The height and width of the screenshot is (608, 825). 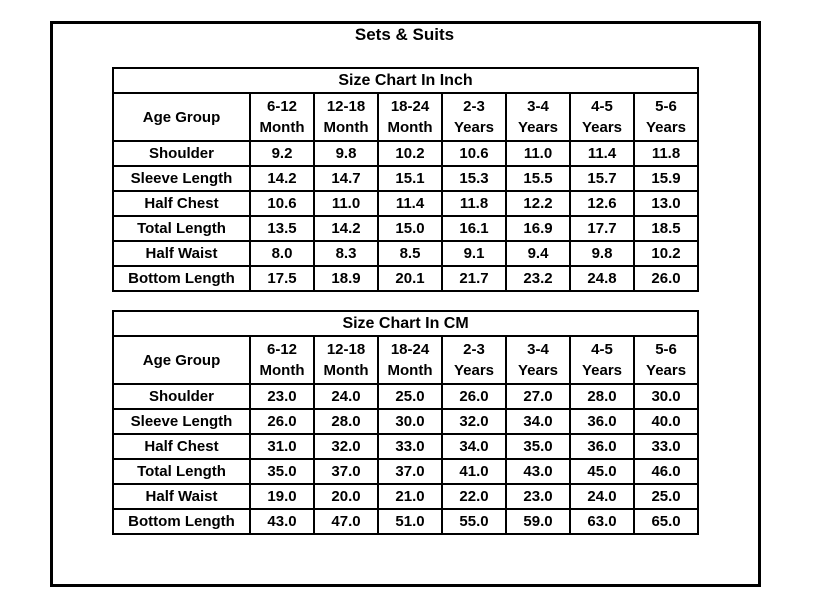 What do you see at coordinates (474, 471) in the screenshot?
I see `cell-value: 41.0` at bounding box center [474, 471].